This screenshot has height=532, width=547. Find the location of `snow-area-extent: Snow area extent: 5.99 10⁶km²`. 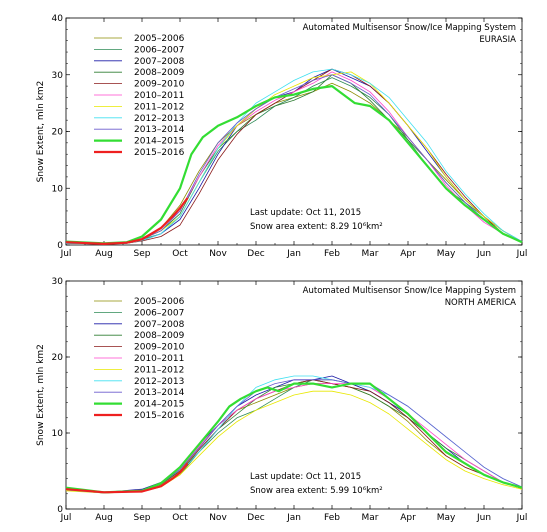

snow-area-extent: Snow area extent: 5.99 10⁶km² is located at coordinates (316, 491).